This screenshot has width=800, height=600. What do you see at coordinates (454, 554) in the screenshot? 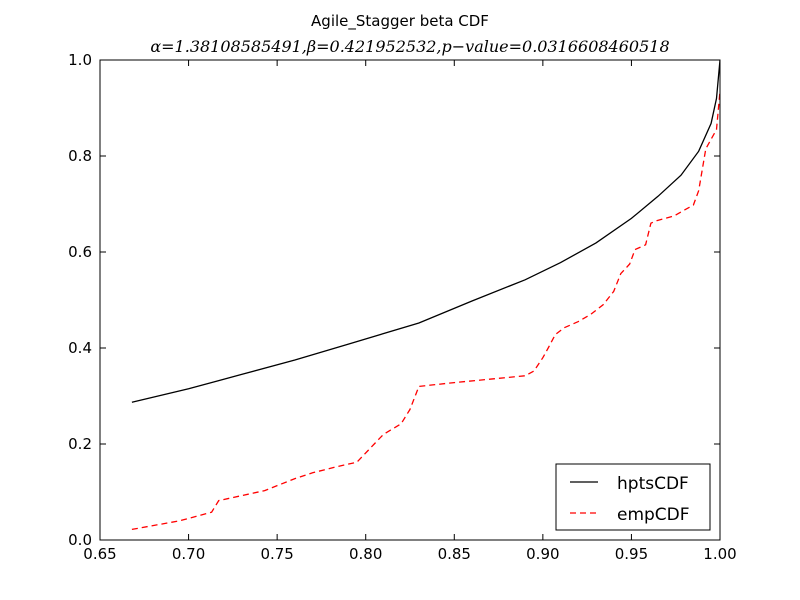
I see `x-tick-label: 0.85` at bounding box center [454, 554].